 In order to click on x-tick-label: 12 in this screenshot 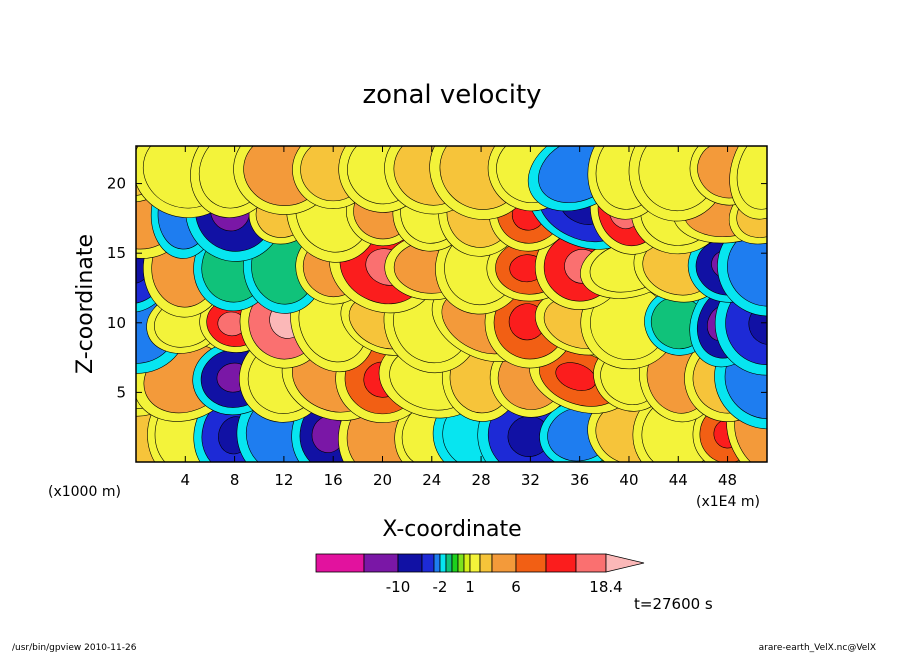, I will do `click(283, 480)`.